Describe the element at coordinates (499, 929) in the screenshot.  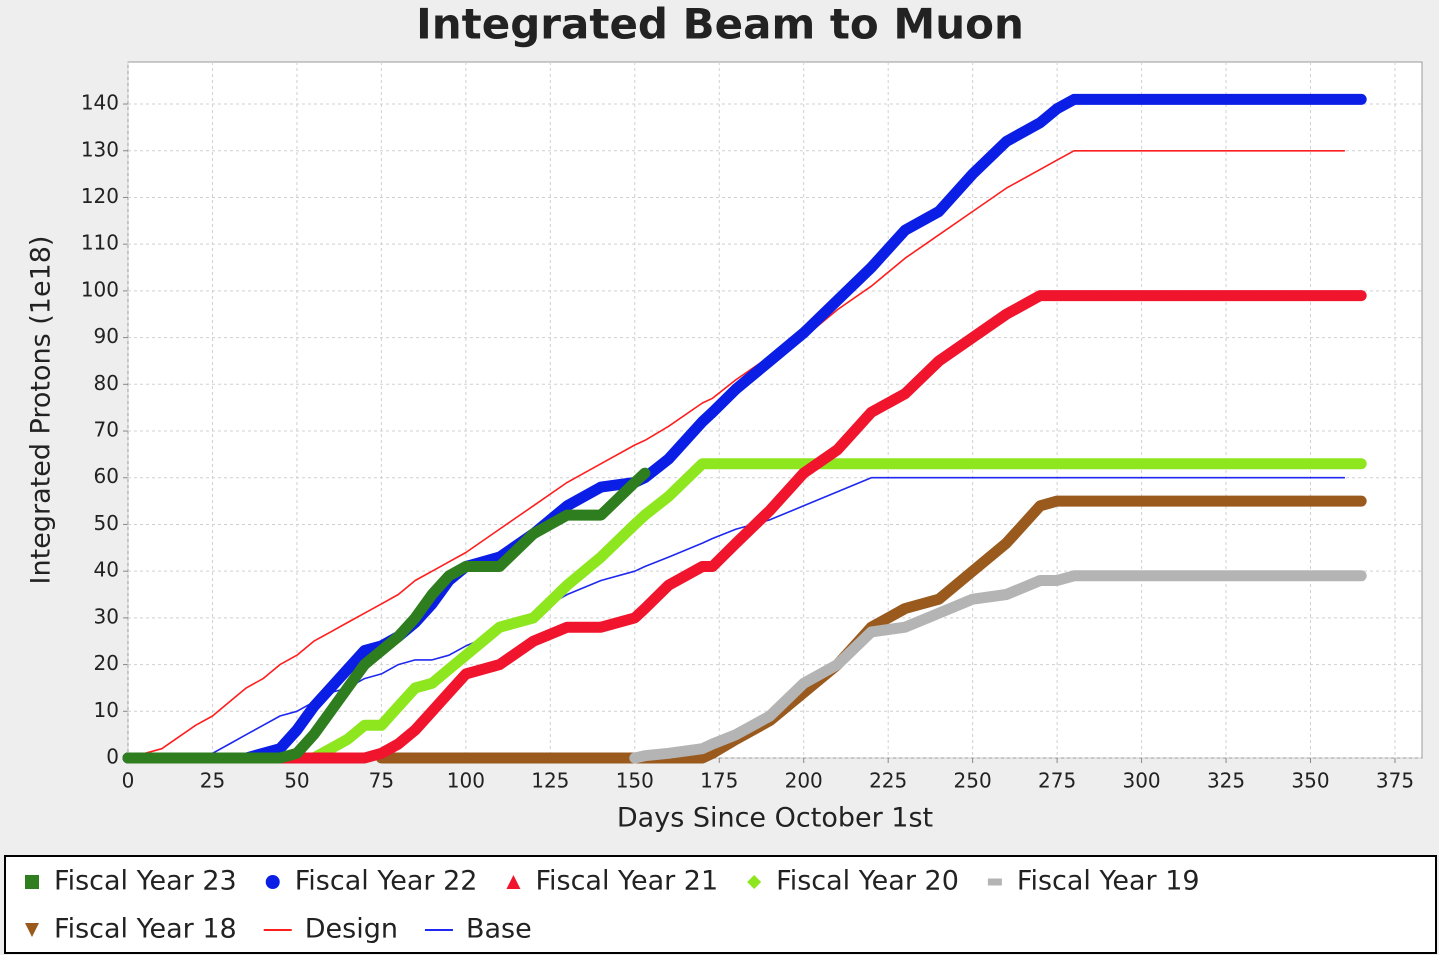
I see `legend-label: Base` at that location.